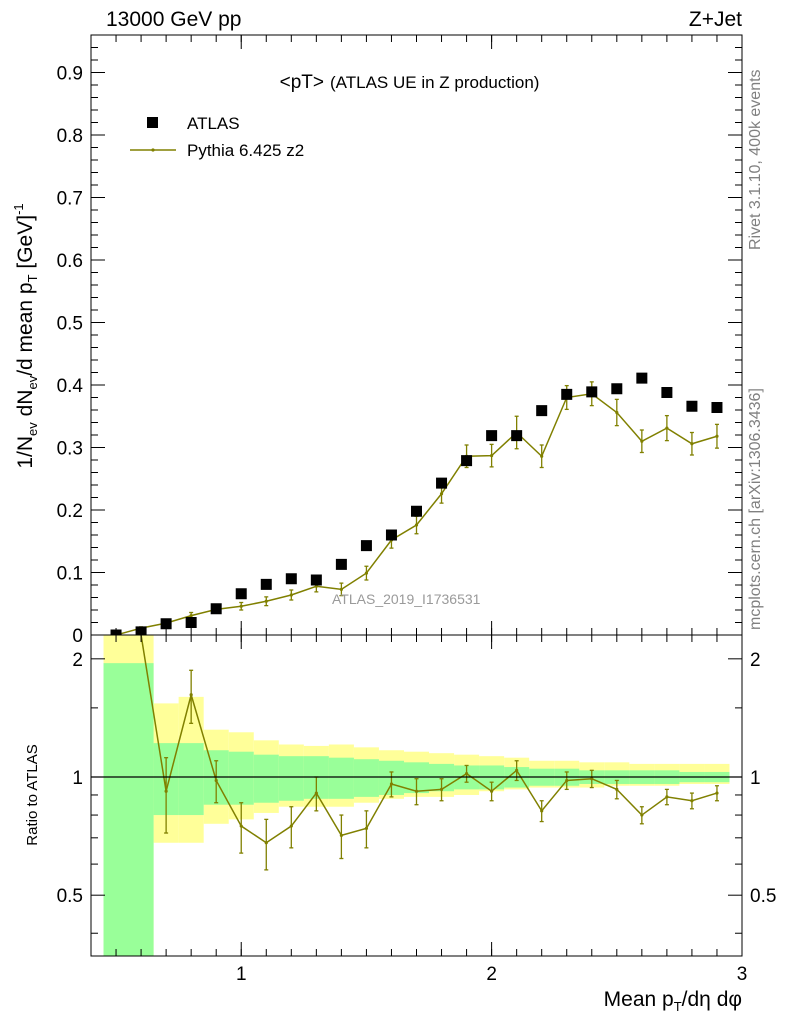 The image size is (786, 1024). Describe the element at coordinates (755, 778) in the screenshot. I see `ratio-ytick-label-right: 1` at that location.